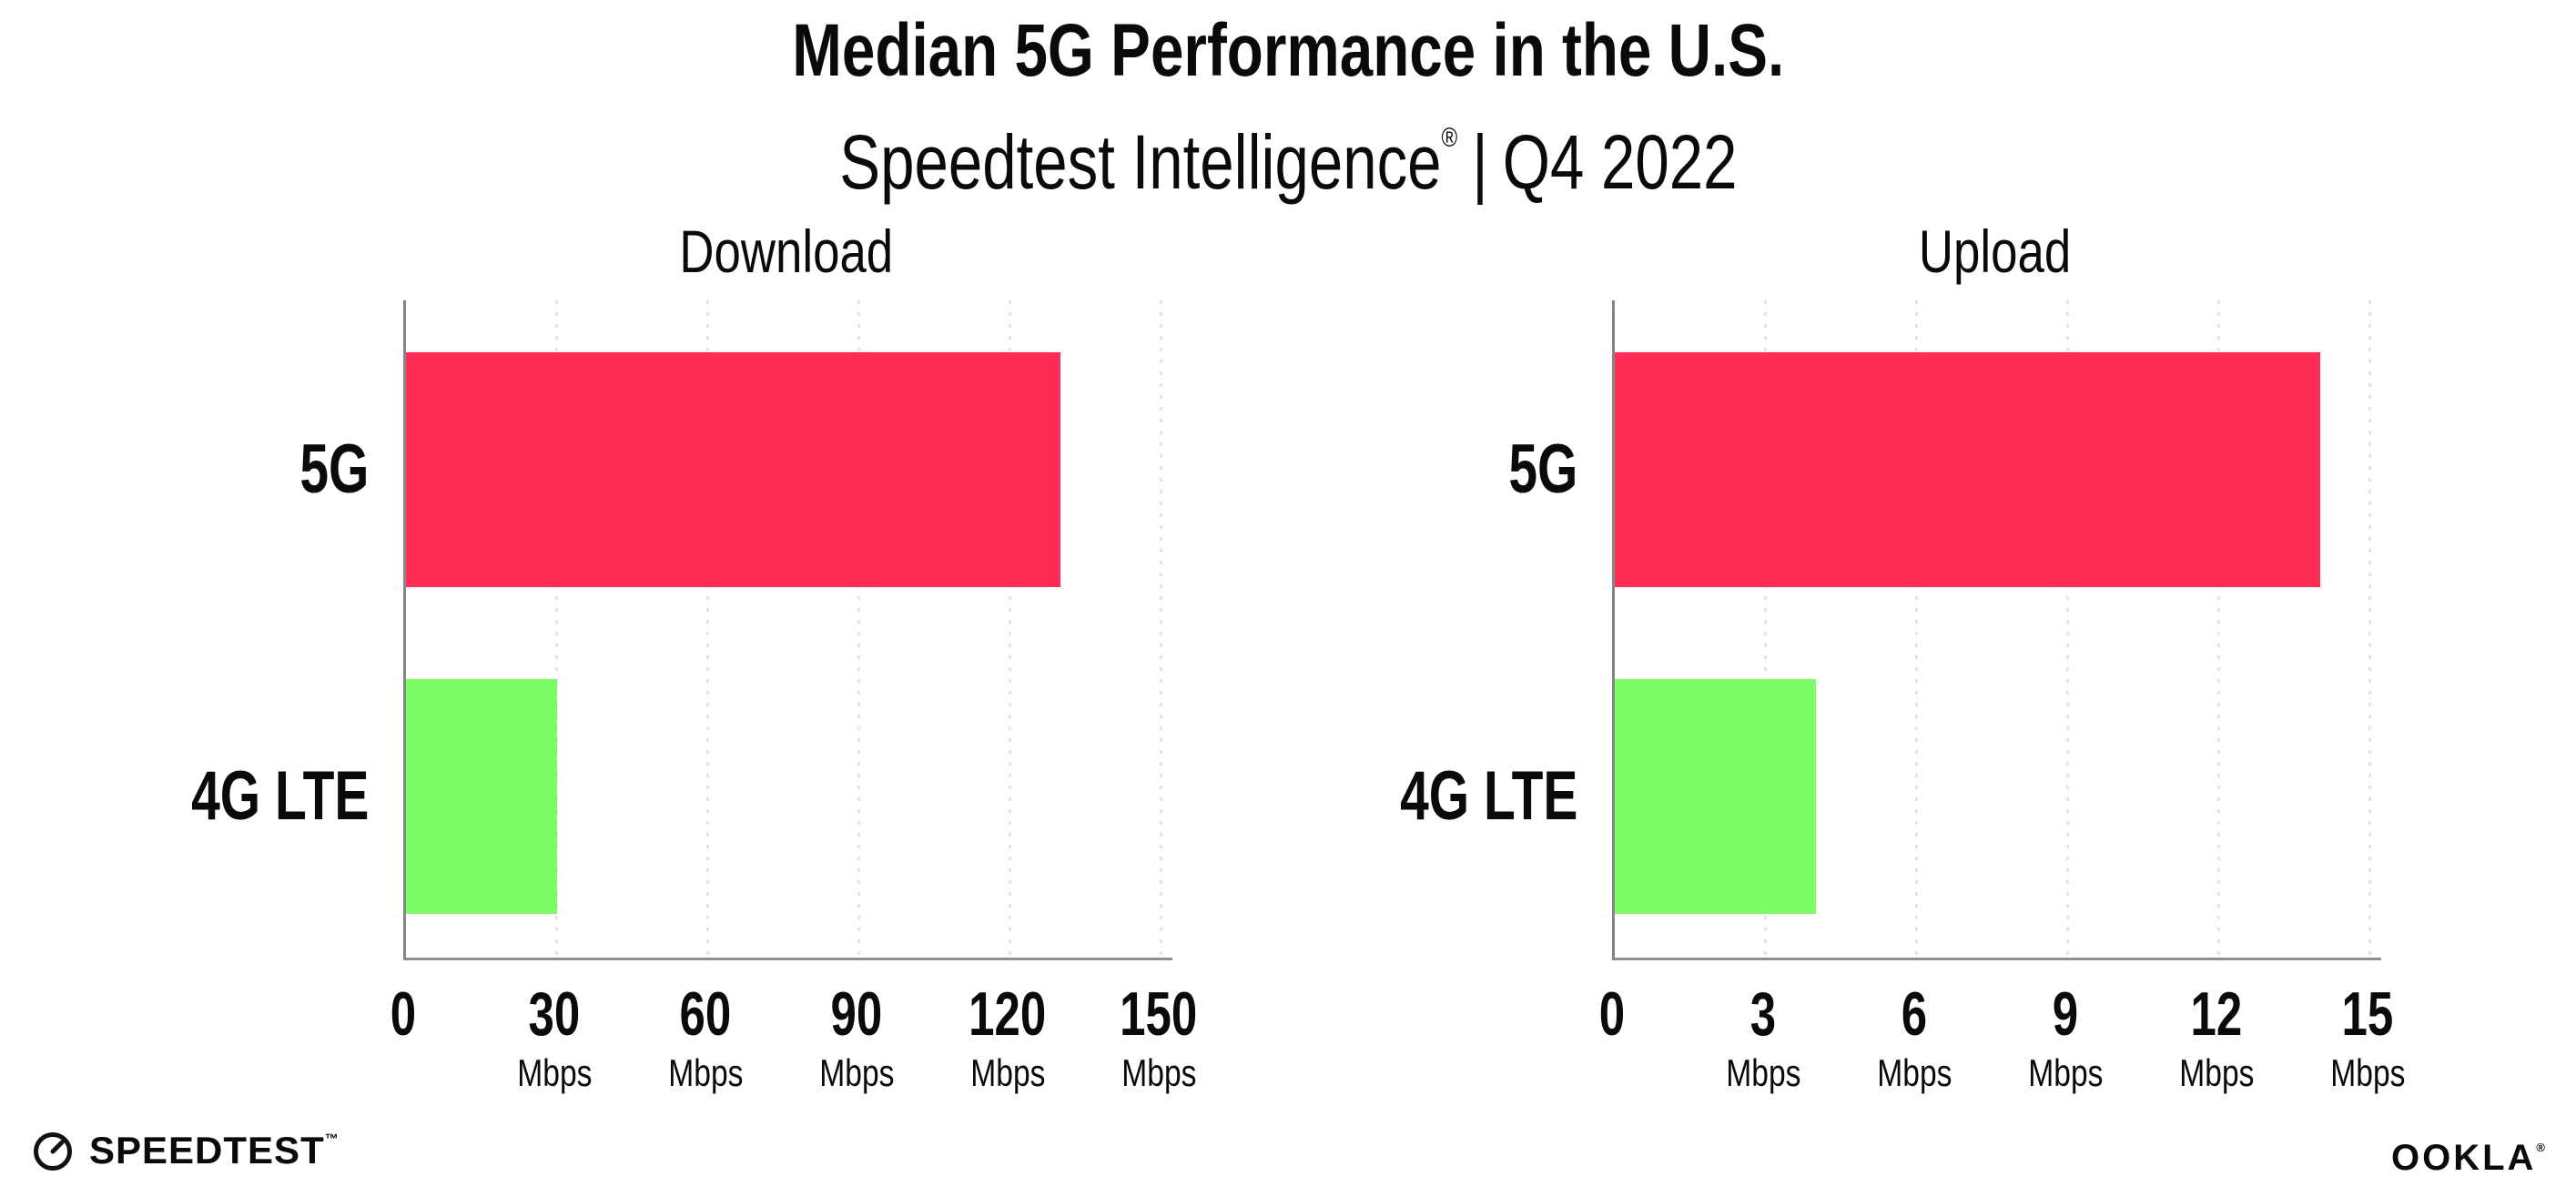 This screenshot has width=2576, height=1197. I want to click on upload-x-axis-ticks: 0 3 Mbps 6 Mbps 9 Mbps 12 Mbps 15 Mbps, so click(2002, 1047).